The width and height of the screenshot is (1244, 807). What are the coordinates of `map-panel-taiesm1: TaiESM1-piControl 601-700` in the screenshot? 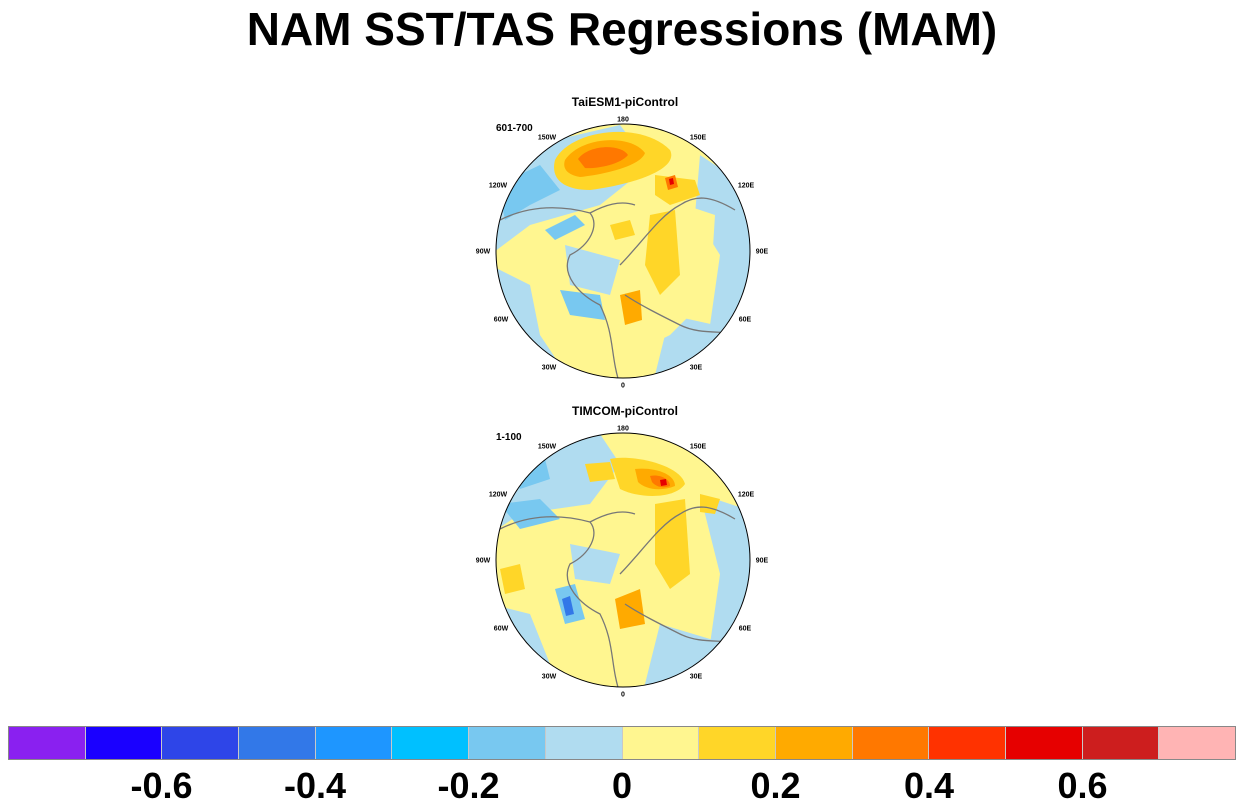 It's located at (625, 245).